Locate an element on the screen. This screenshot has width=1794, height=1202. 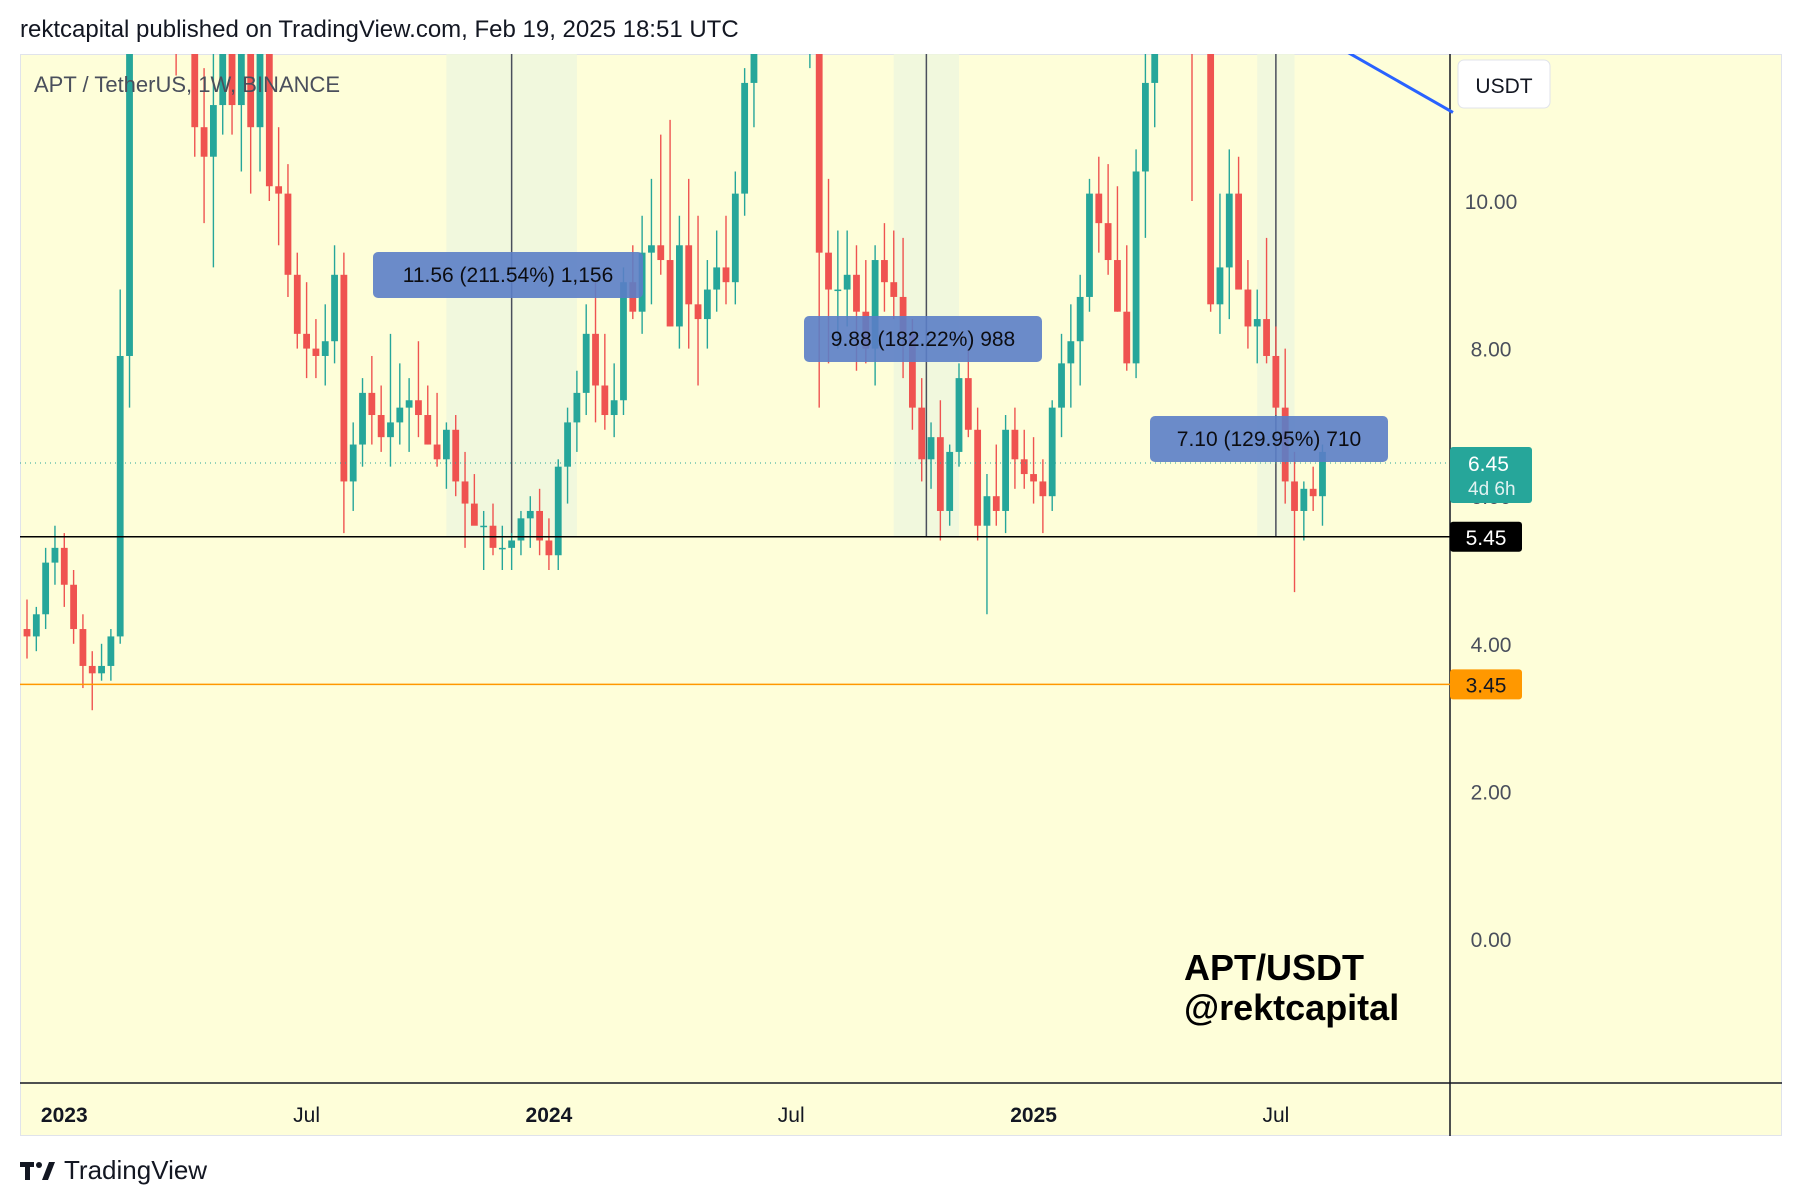
currency-button: USDT is located at coordinates (1504, 84).